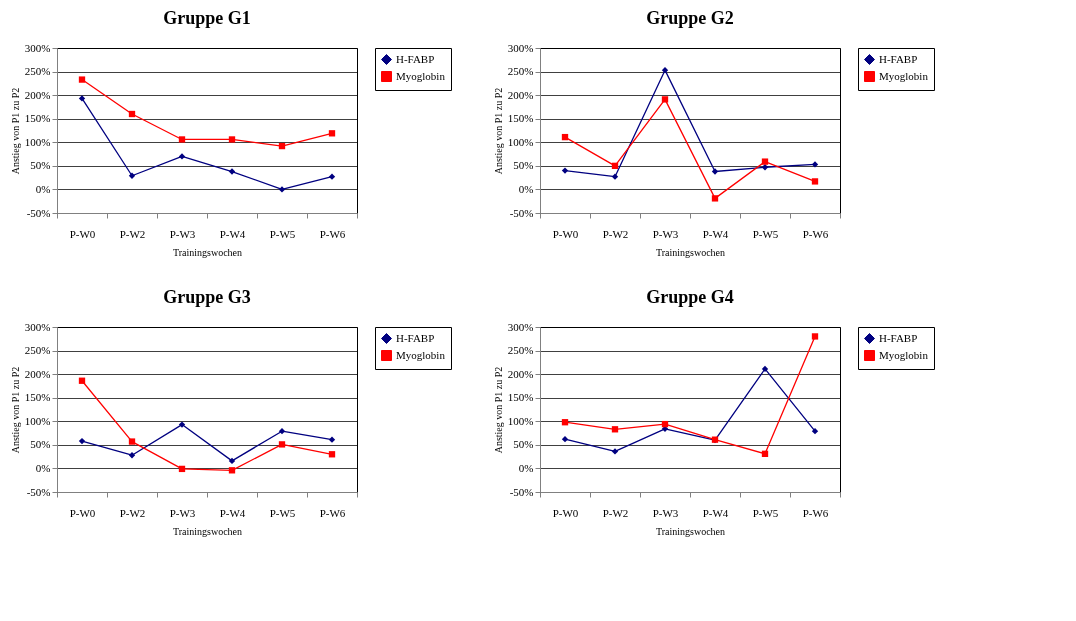 This screenshot has width=1076, height=621. Describe the element at coordinates (690, 297) in the screenshot. I see `chart-title: Gruppe G4` at that location.